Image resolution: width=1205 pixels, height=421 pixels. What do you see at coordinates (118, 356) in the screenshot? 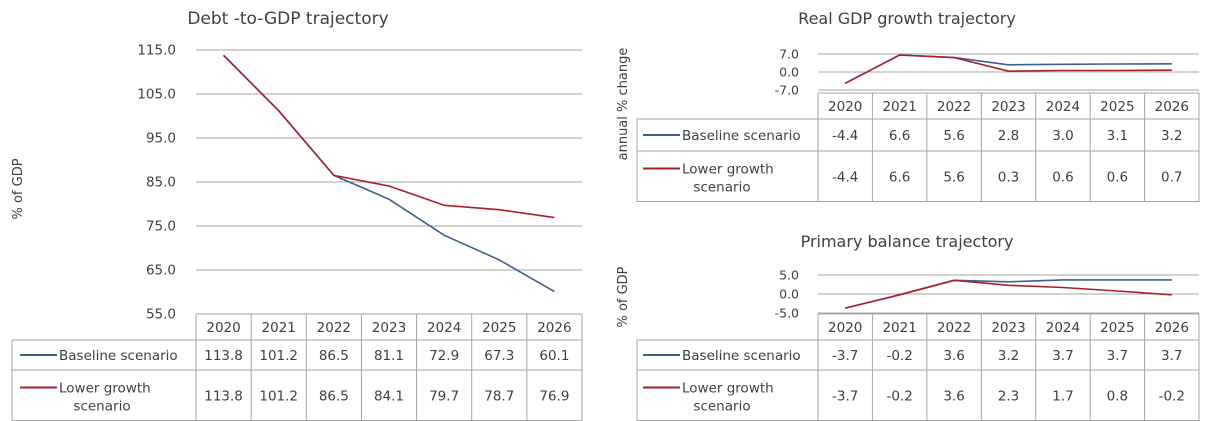
I see `debt-legend-baseline-label: Baseline scenario` at bounding box center [118, 356].